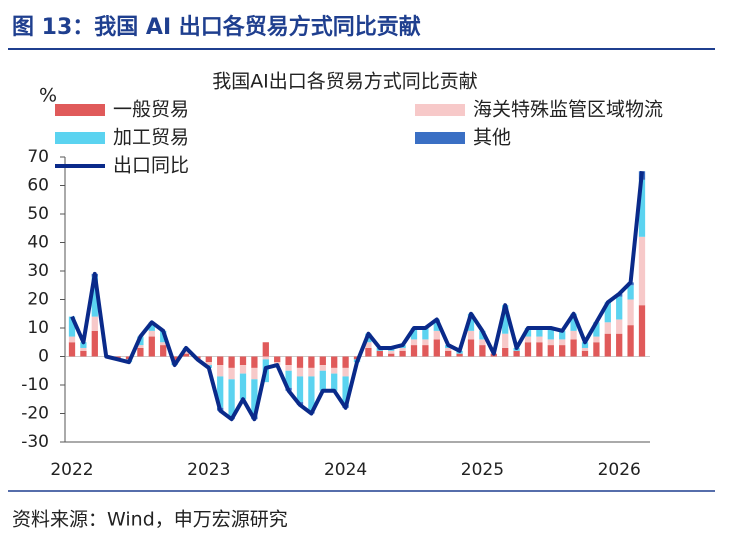  I want to click on y-tick-label: -30, so click(35, 442).